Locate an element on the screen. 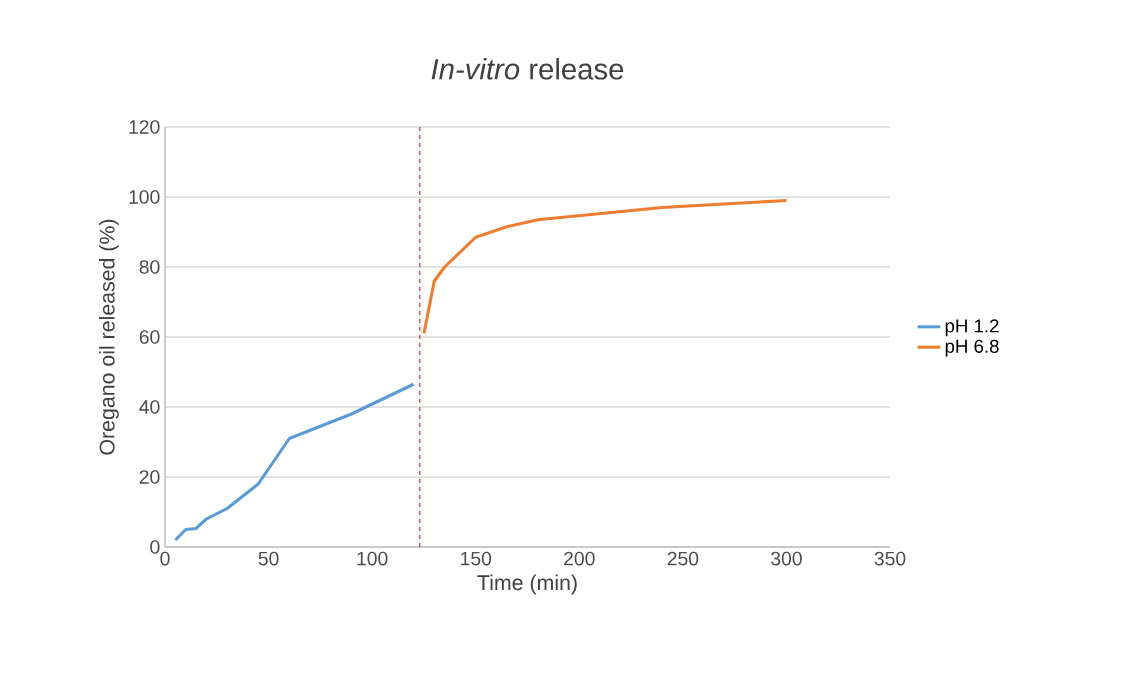  x-tick-label: 300 is located at coordinates (786, 558).